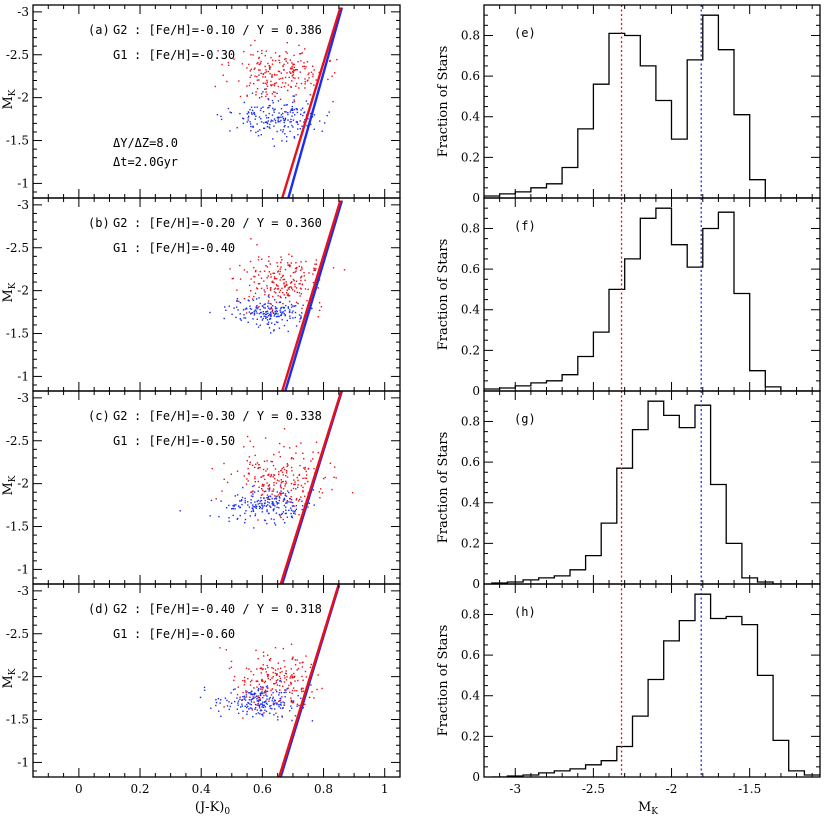  I want to click on plot-area, so click(269, 680).